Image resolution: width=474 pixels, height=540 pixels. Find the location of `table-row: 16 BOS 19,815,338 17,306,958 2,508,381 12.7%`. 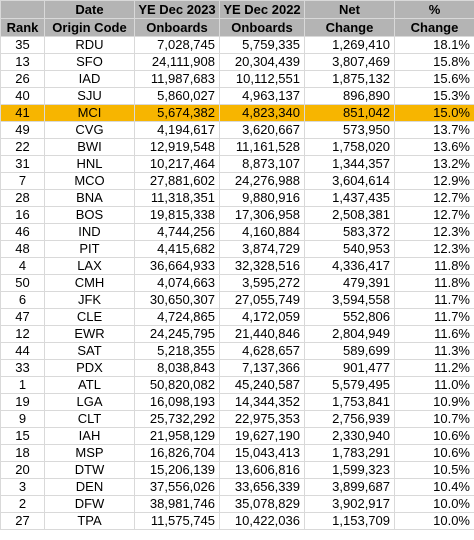

table-row: 16 BOS 19,815,338 17,306,958 2,508,381 12.7% is located at coordinates (237, 215).